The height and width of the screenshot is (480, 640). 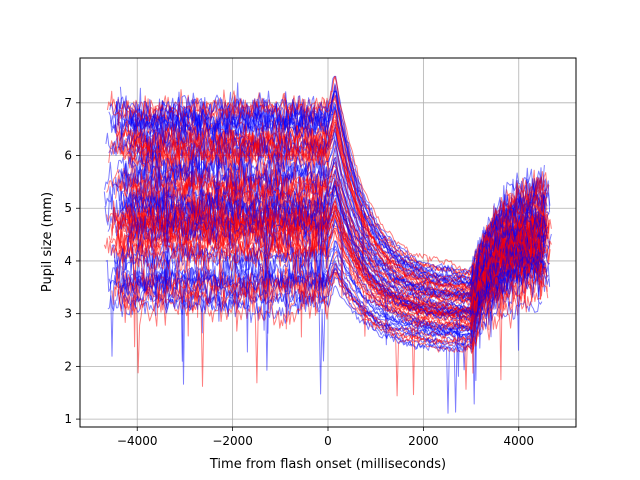 I want to click on y-tick-label: 6, so click(x=68, y=156).